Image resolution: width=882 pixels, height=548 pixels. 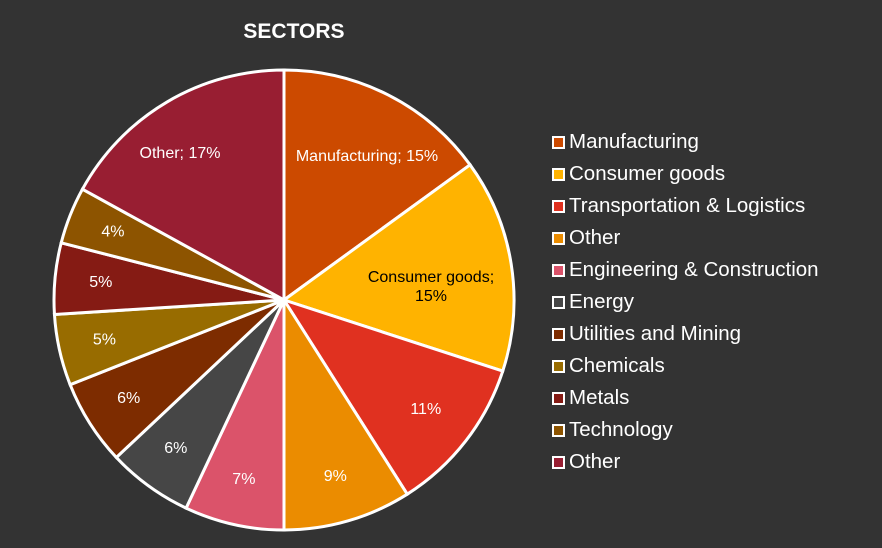 What do you see at coordinates (243, 479) in the screenshot?
I see `data-label: 7%` at bounding box center [243, 479].